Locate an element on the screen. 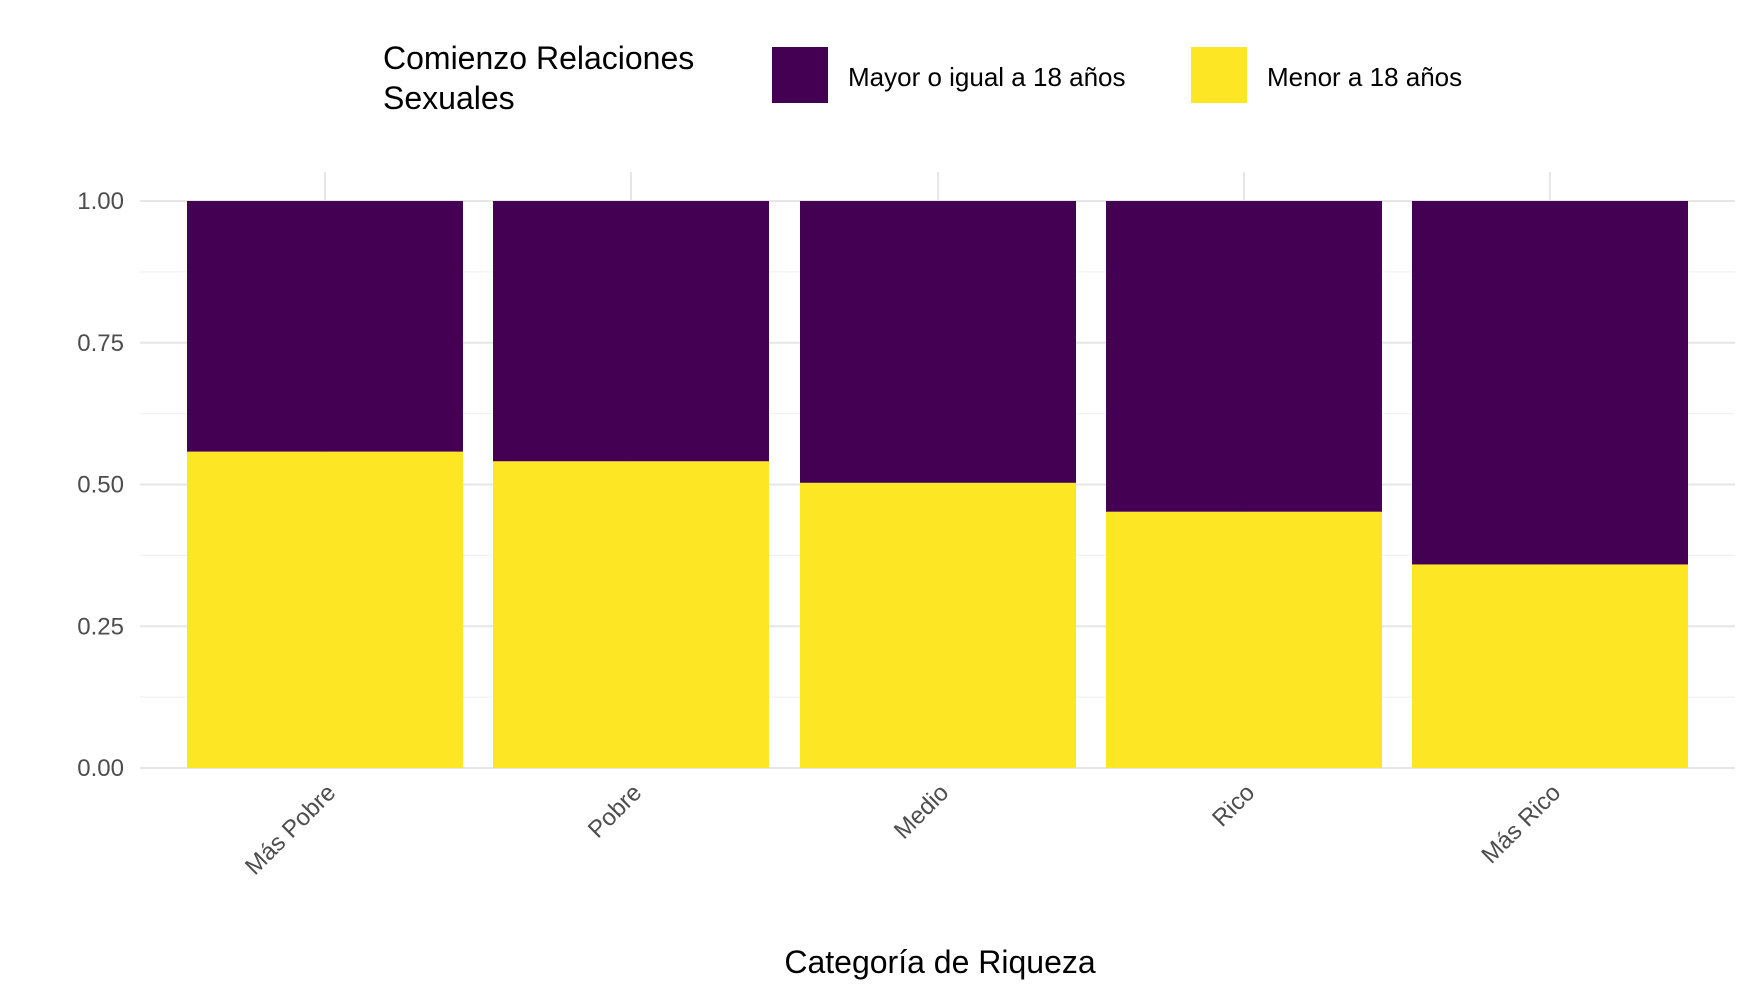 Image resolution: width=1750 pixels, height=1000 pixels. x-tick-label: Más Rico is located at coordinates (1521, 824).